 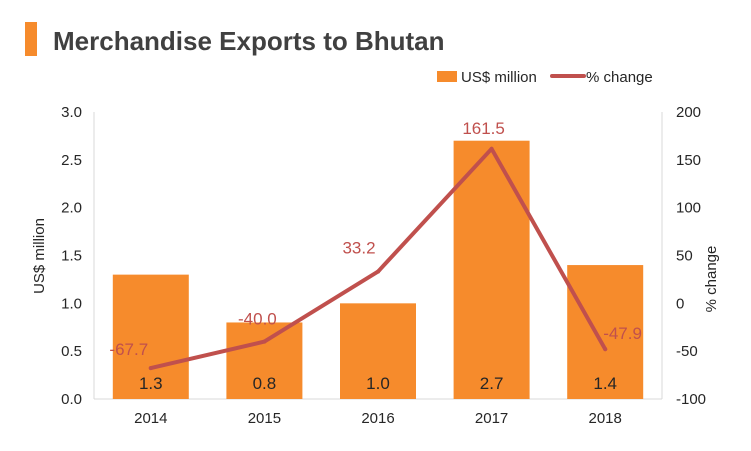 What do you see at coordinates (492, 383) in the screenshot?
I see `bar-value-label: 2.7` at bounding box center [492, 383].